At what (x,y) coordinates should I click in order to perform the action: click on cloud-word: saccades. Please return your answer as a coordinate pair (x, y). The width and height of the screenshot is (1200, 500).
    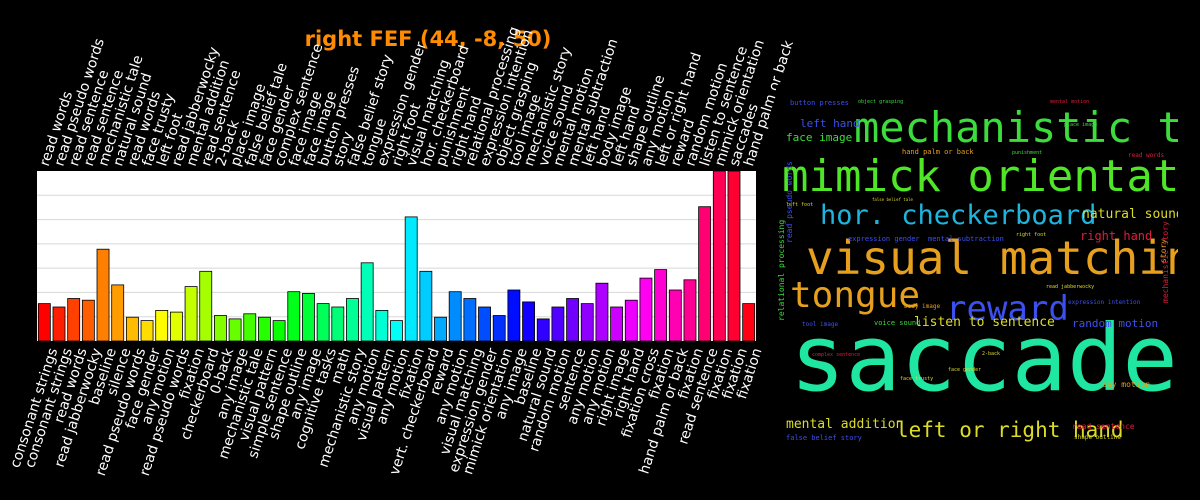
    Looking at the image, I should click on (984, 358).